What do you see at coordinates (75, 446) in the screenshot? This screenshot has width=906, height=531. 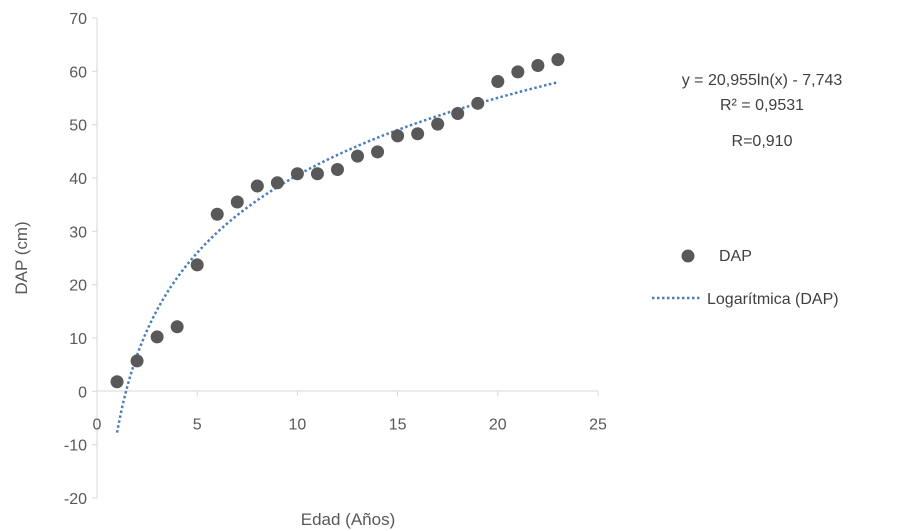 I see `y-tick-label: -10` at bounding box center [75, 446].